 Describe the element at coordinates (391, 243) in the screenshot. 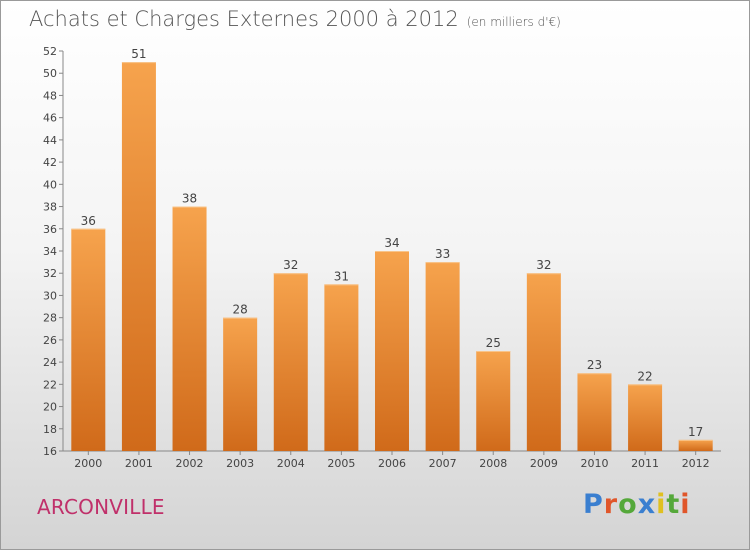

I see `bar-value-label: 34` at that location.